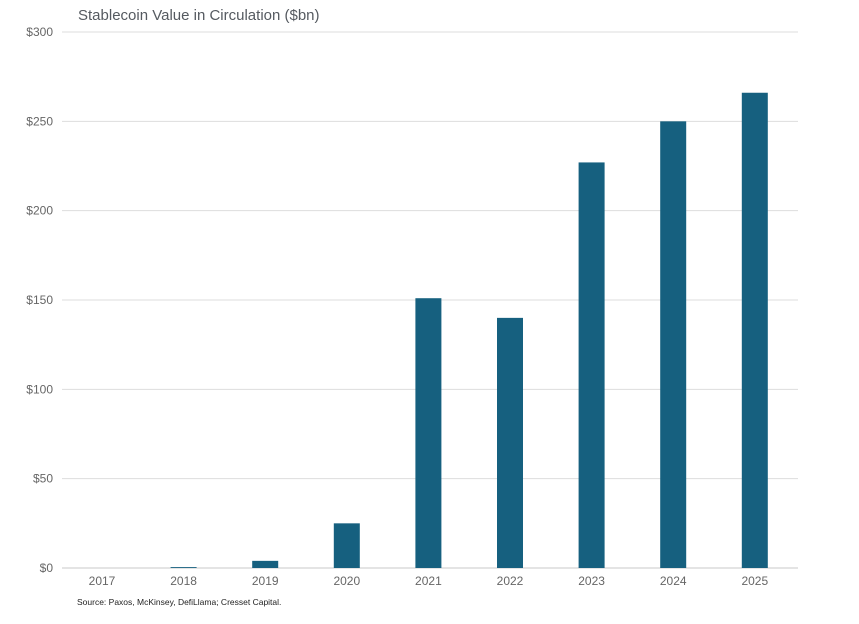 The height and width of the screenshot is (624, 859). I want to click on y-axis-tick-labels: $0 $50 $100 $150 $200 $250 $300, so click(39, 300).